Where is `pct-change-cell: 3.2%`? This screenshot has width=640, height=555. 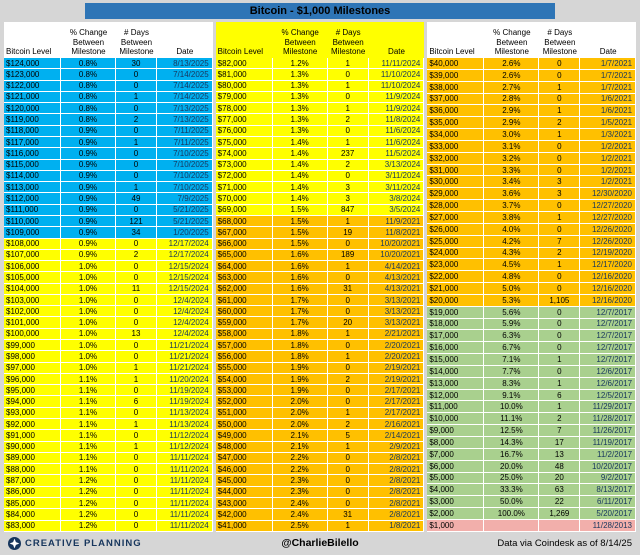 pct-change-cell: 3.2% is located at coordinates (512, 158).